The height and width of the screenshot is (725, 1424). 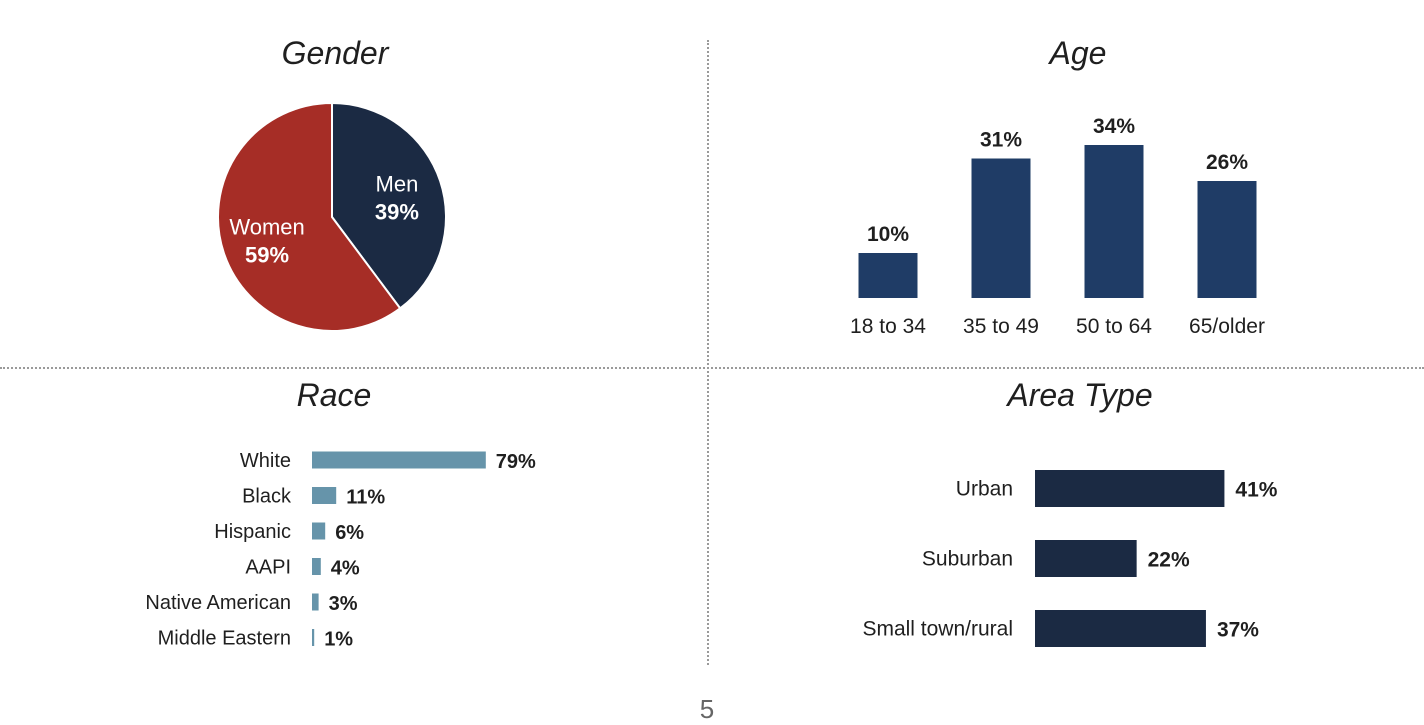 I want to click on race-bar-white, so click(x=399, y=460).